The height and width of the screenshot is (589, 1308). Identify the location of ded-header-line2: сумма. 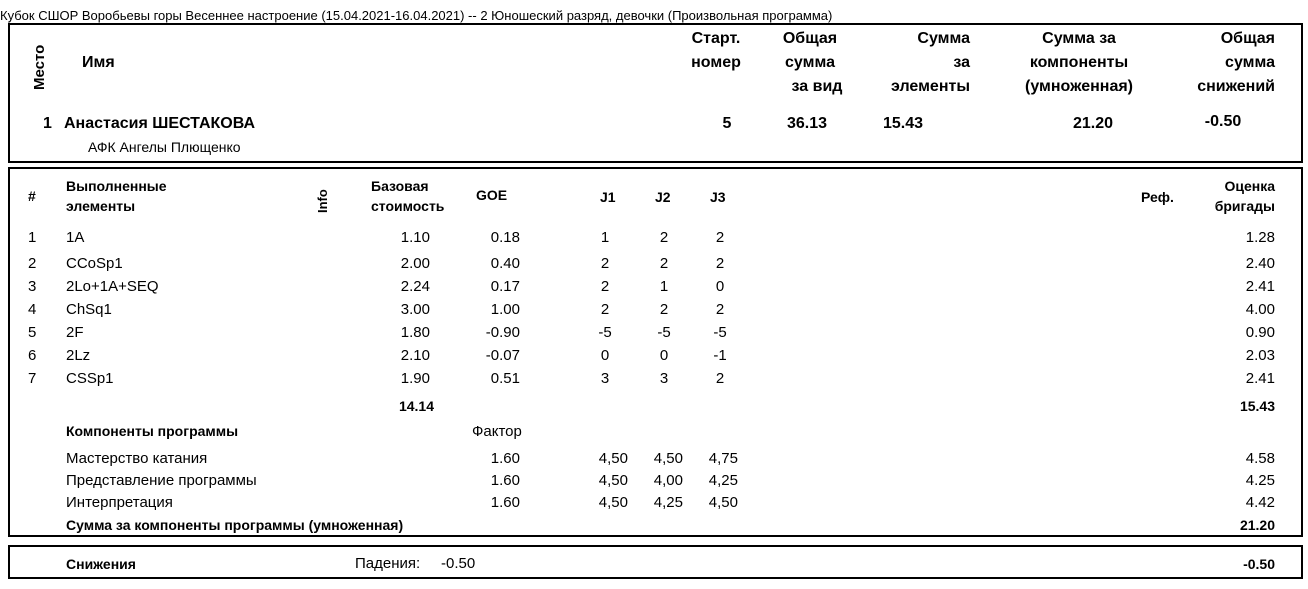
(1250, 62).